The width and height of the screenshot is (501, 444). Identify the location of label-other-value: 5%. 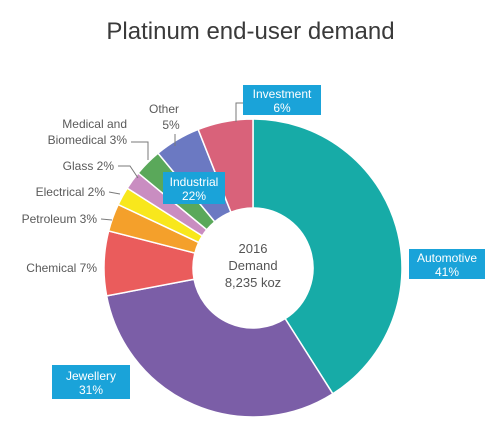
(171, 125).